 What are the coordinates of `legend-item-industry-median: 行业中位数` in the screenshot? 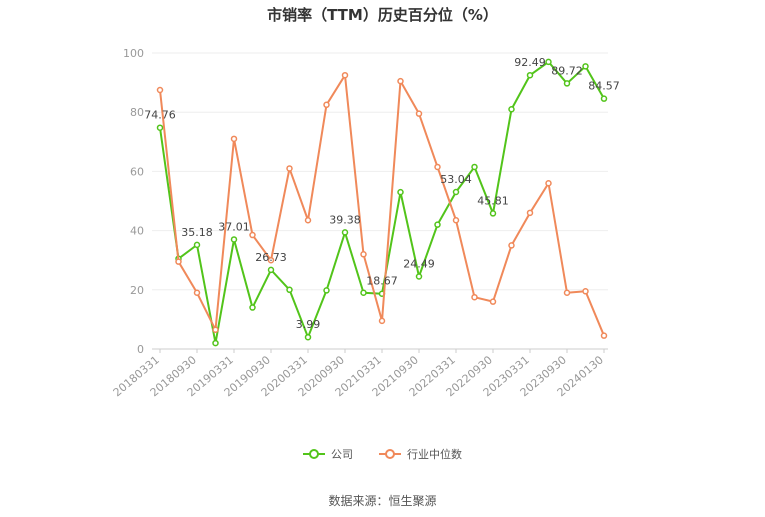 It's located at (420, 454).